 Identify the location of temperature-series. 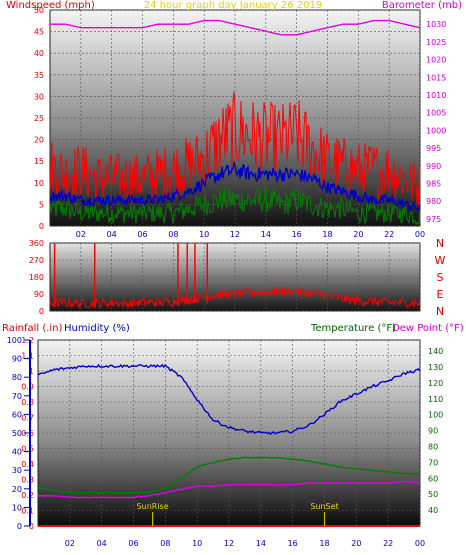
(229, 475).